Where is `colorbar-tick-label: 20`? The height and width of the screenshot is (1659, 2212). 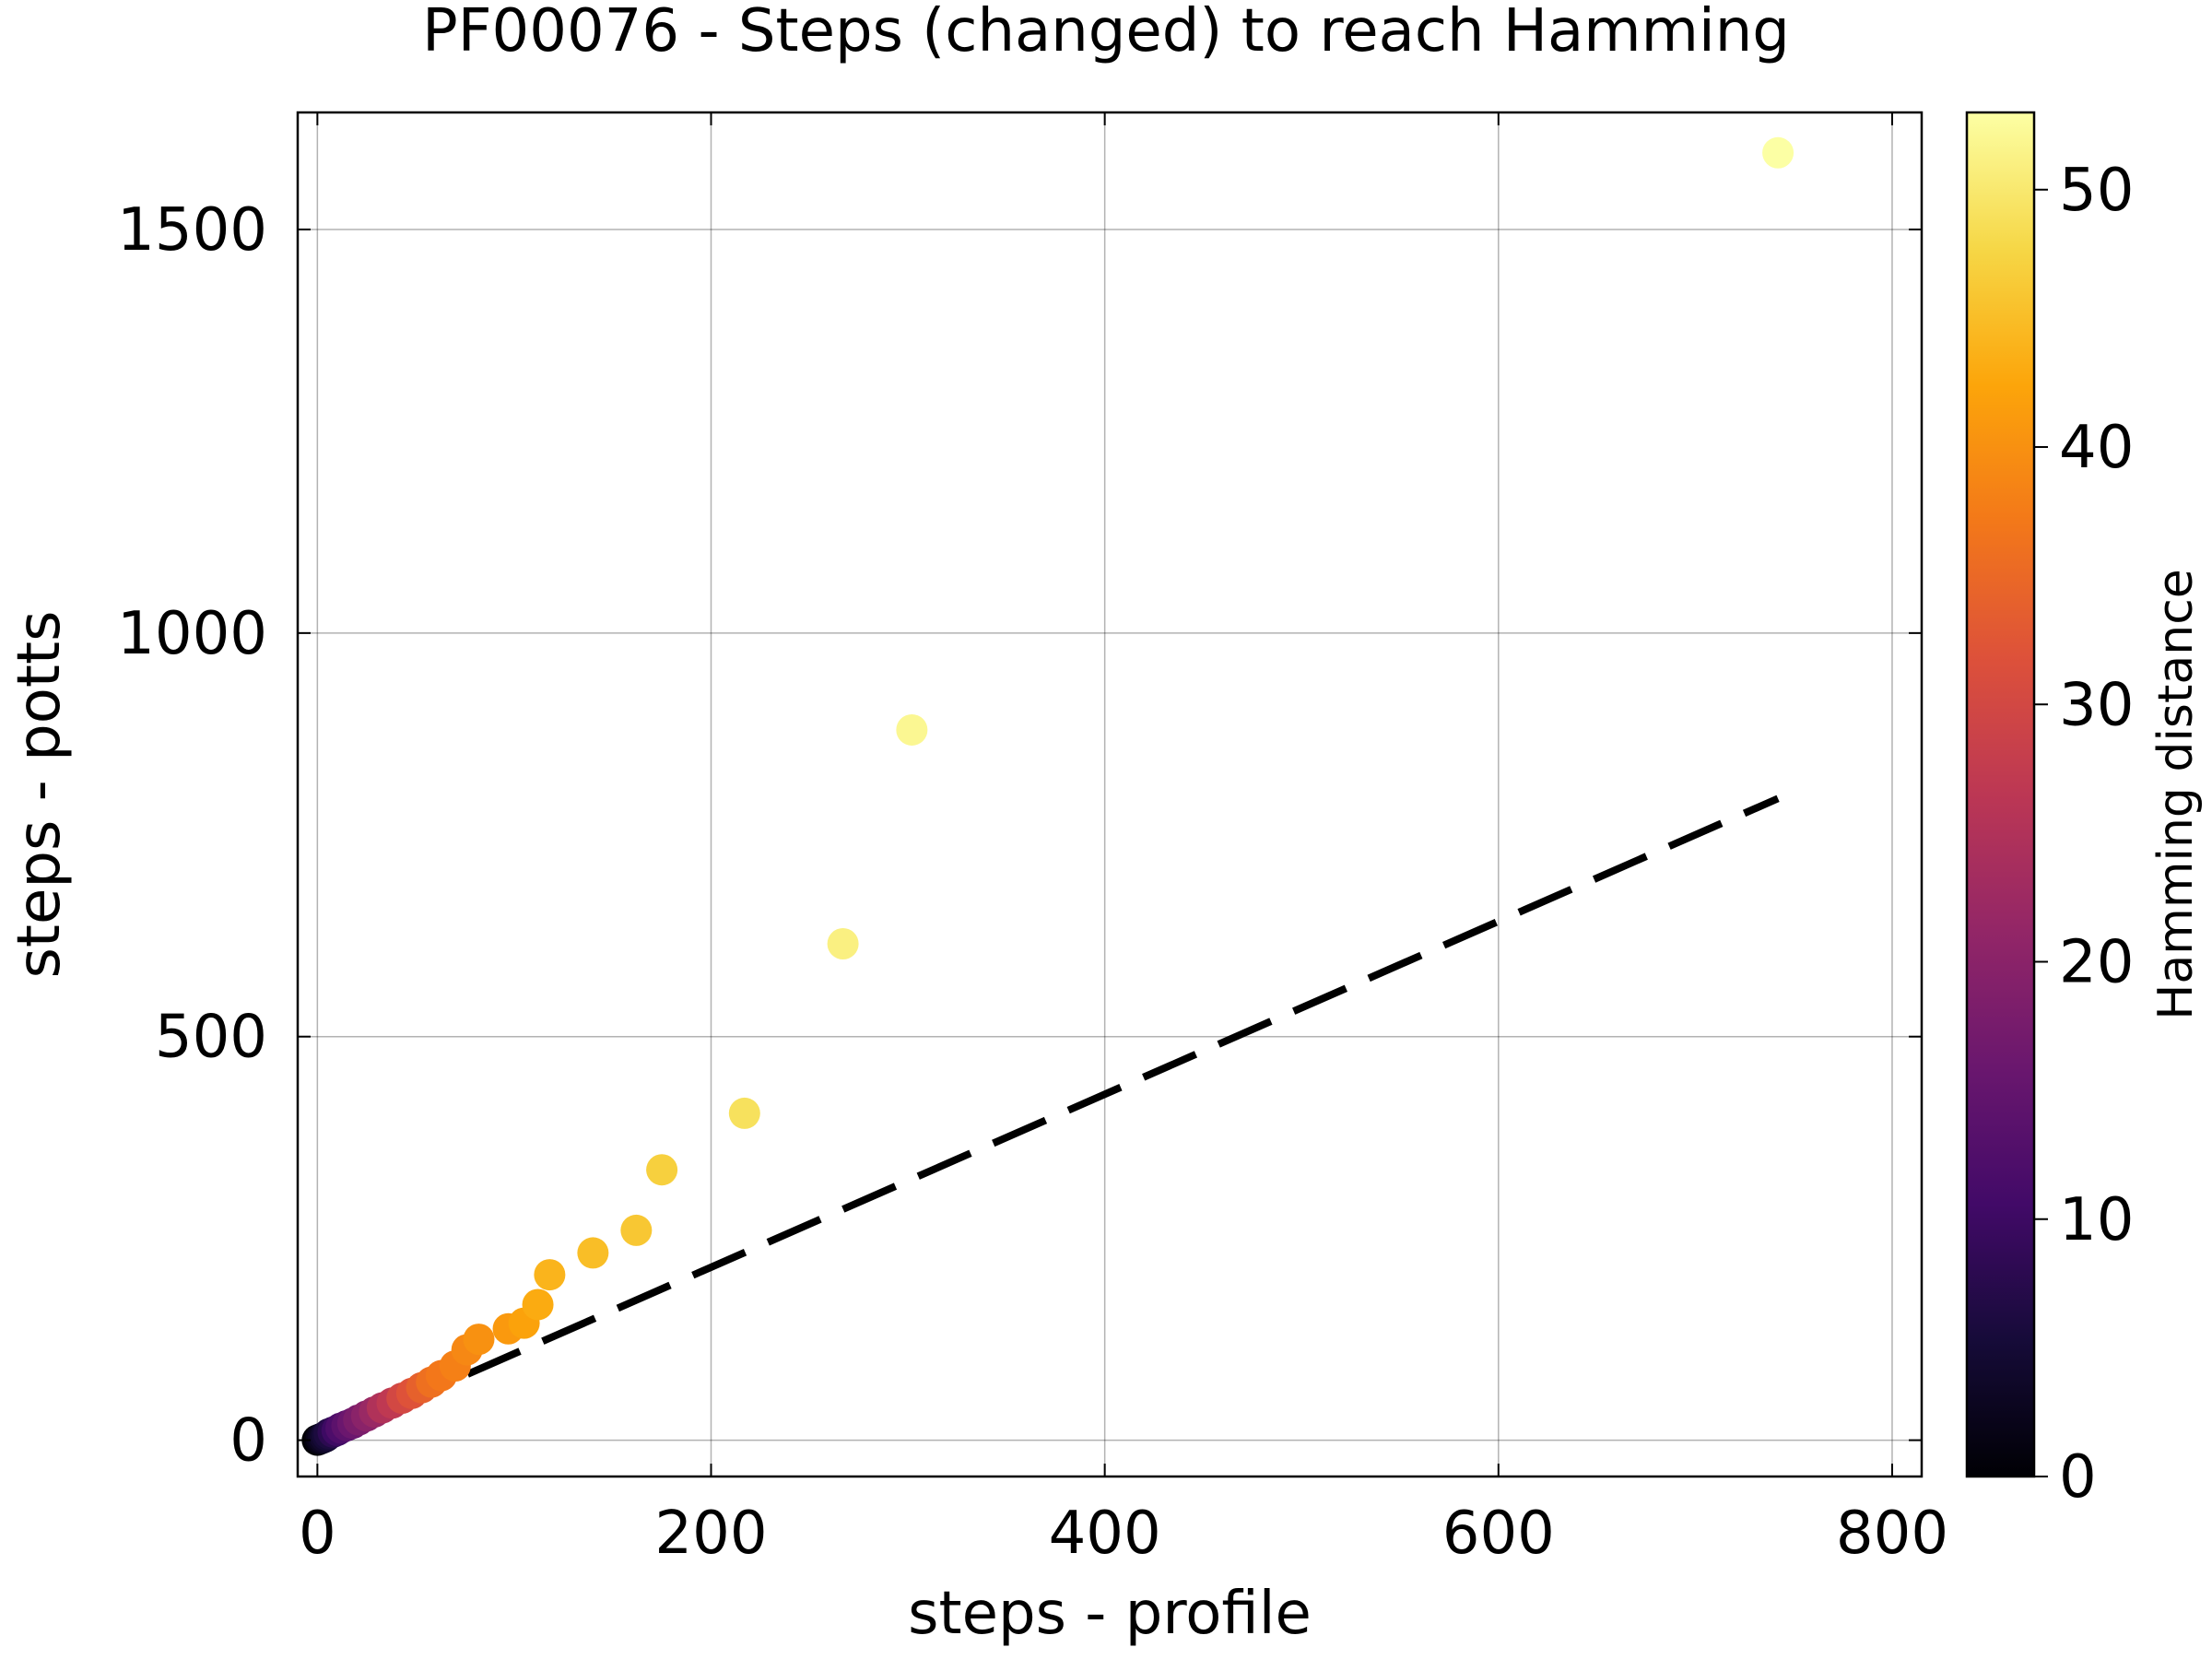 colorbar-tick-label: 20 is located at coordinates (2096, 963).